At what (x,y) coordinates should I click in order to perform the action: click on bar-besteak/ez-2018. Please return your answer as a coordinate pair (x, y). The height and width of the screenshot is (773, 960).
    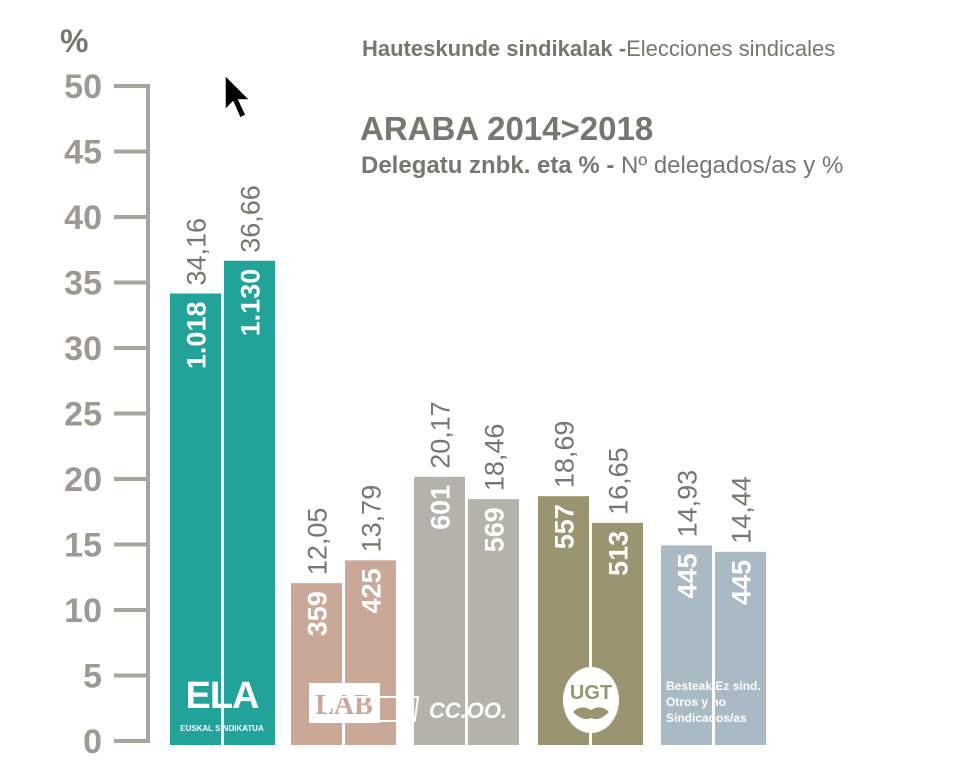
    Looking at the image, I should click on (740, 648).